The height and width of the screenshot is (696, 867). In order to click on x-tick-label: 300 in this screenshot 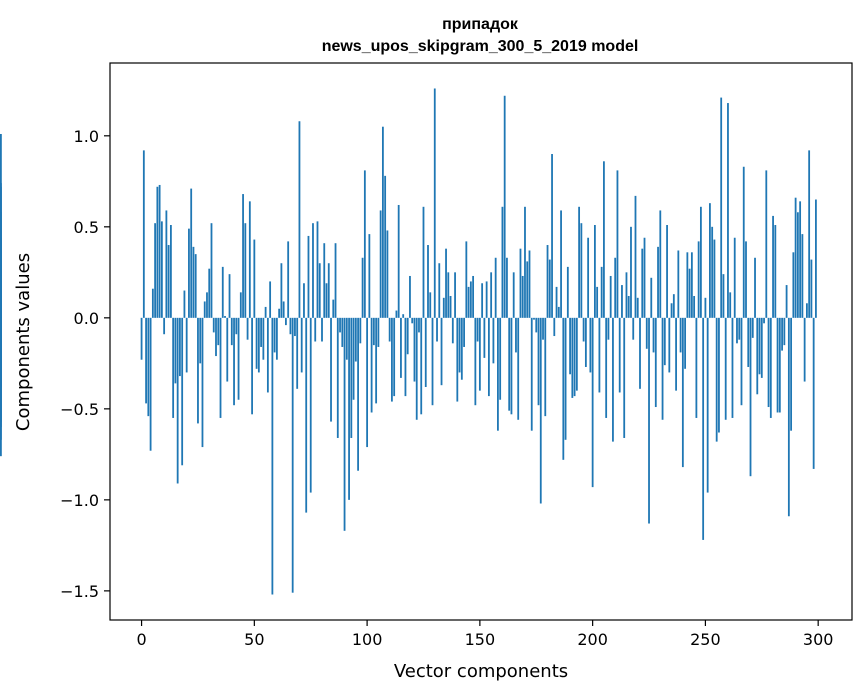, I will do `click(818, 639)`.